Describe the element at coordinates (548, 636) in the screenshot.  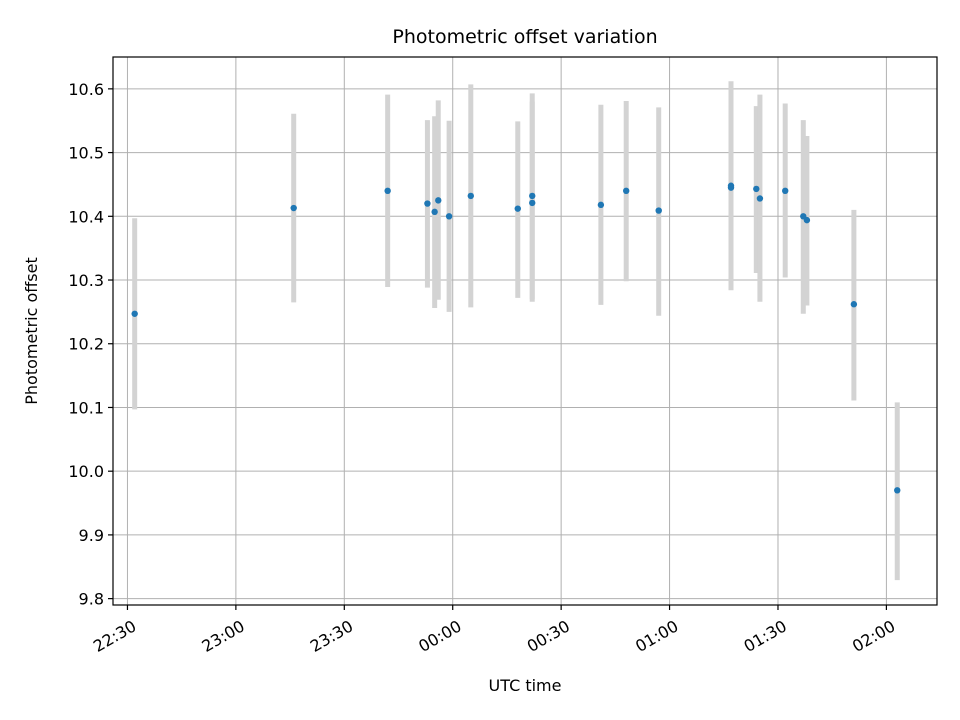
I see `x-tick-label: 00:30` at that location.